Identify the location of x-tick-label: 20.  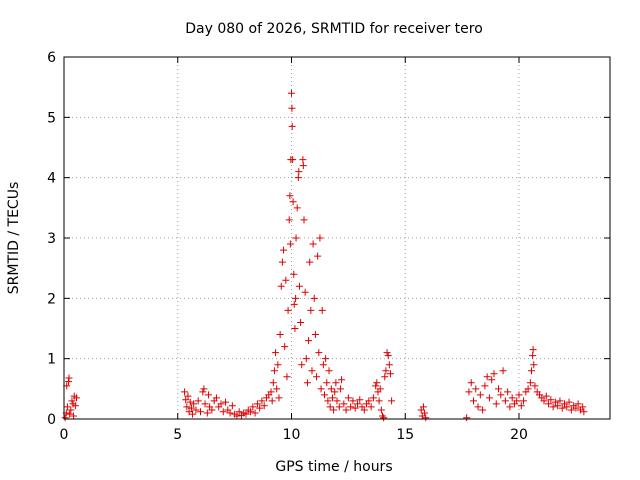
(519, 435).